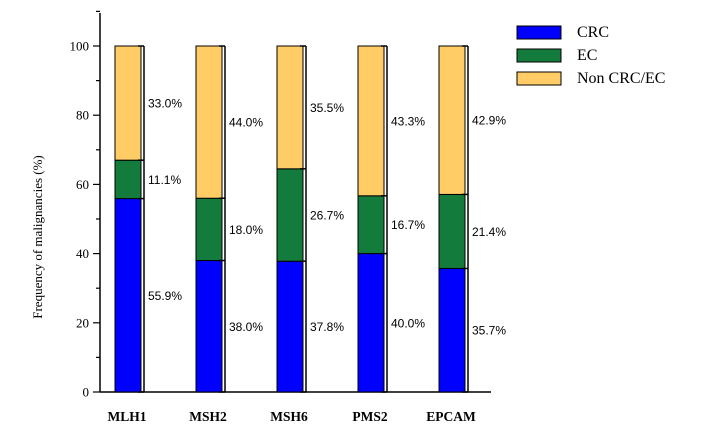  I want to click on bar-segment-crc-msh2, so click(209, 326).